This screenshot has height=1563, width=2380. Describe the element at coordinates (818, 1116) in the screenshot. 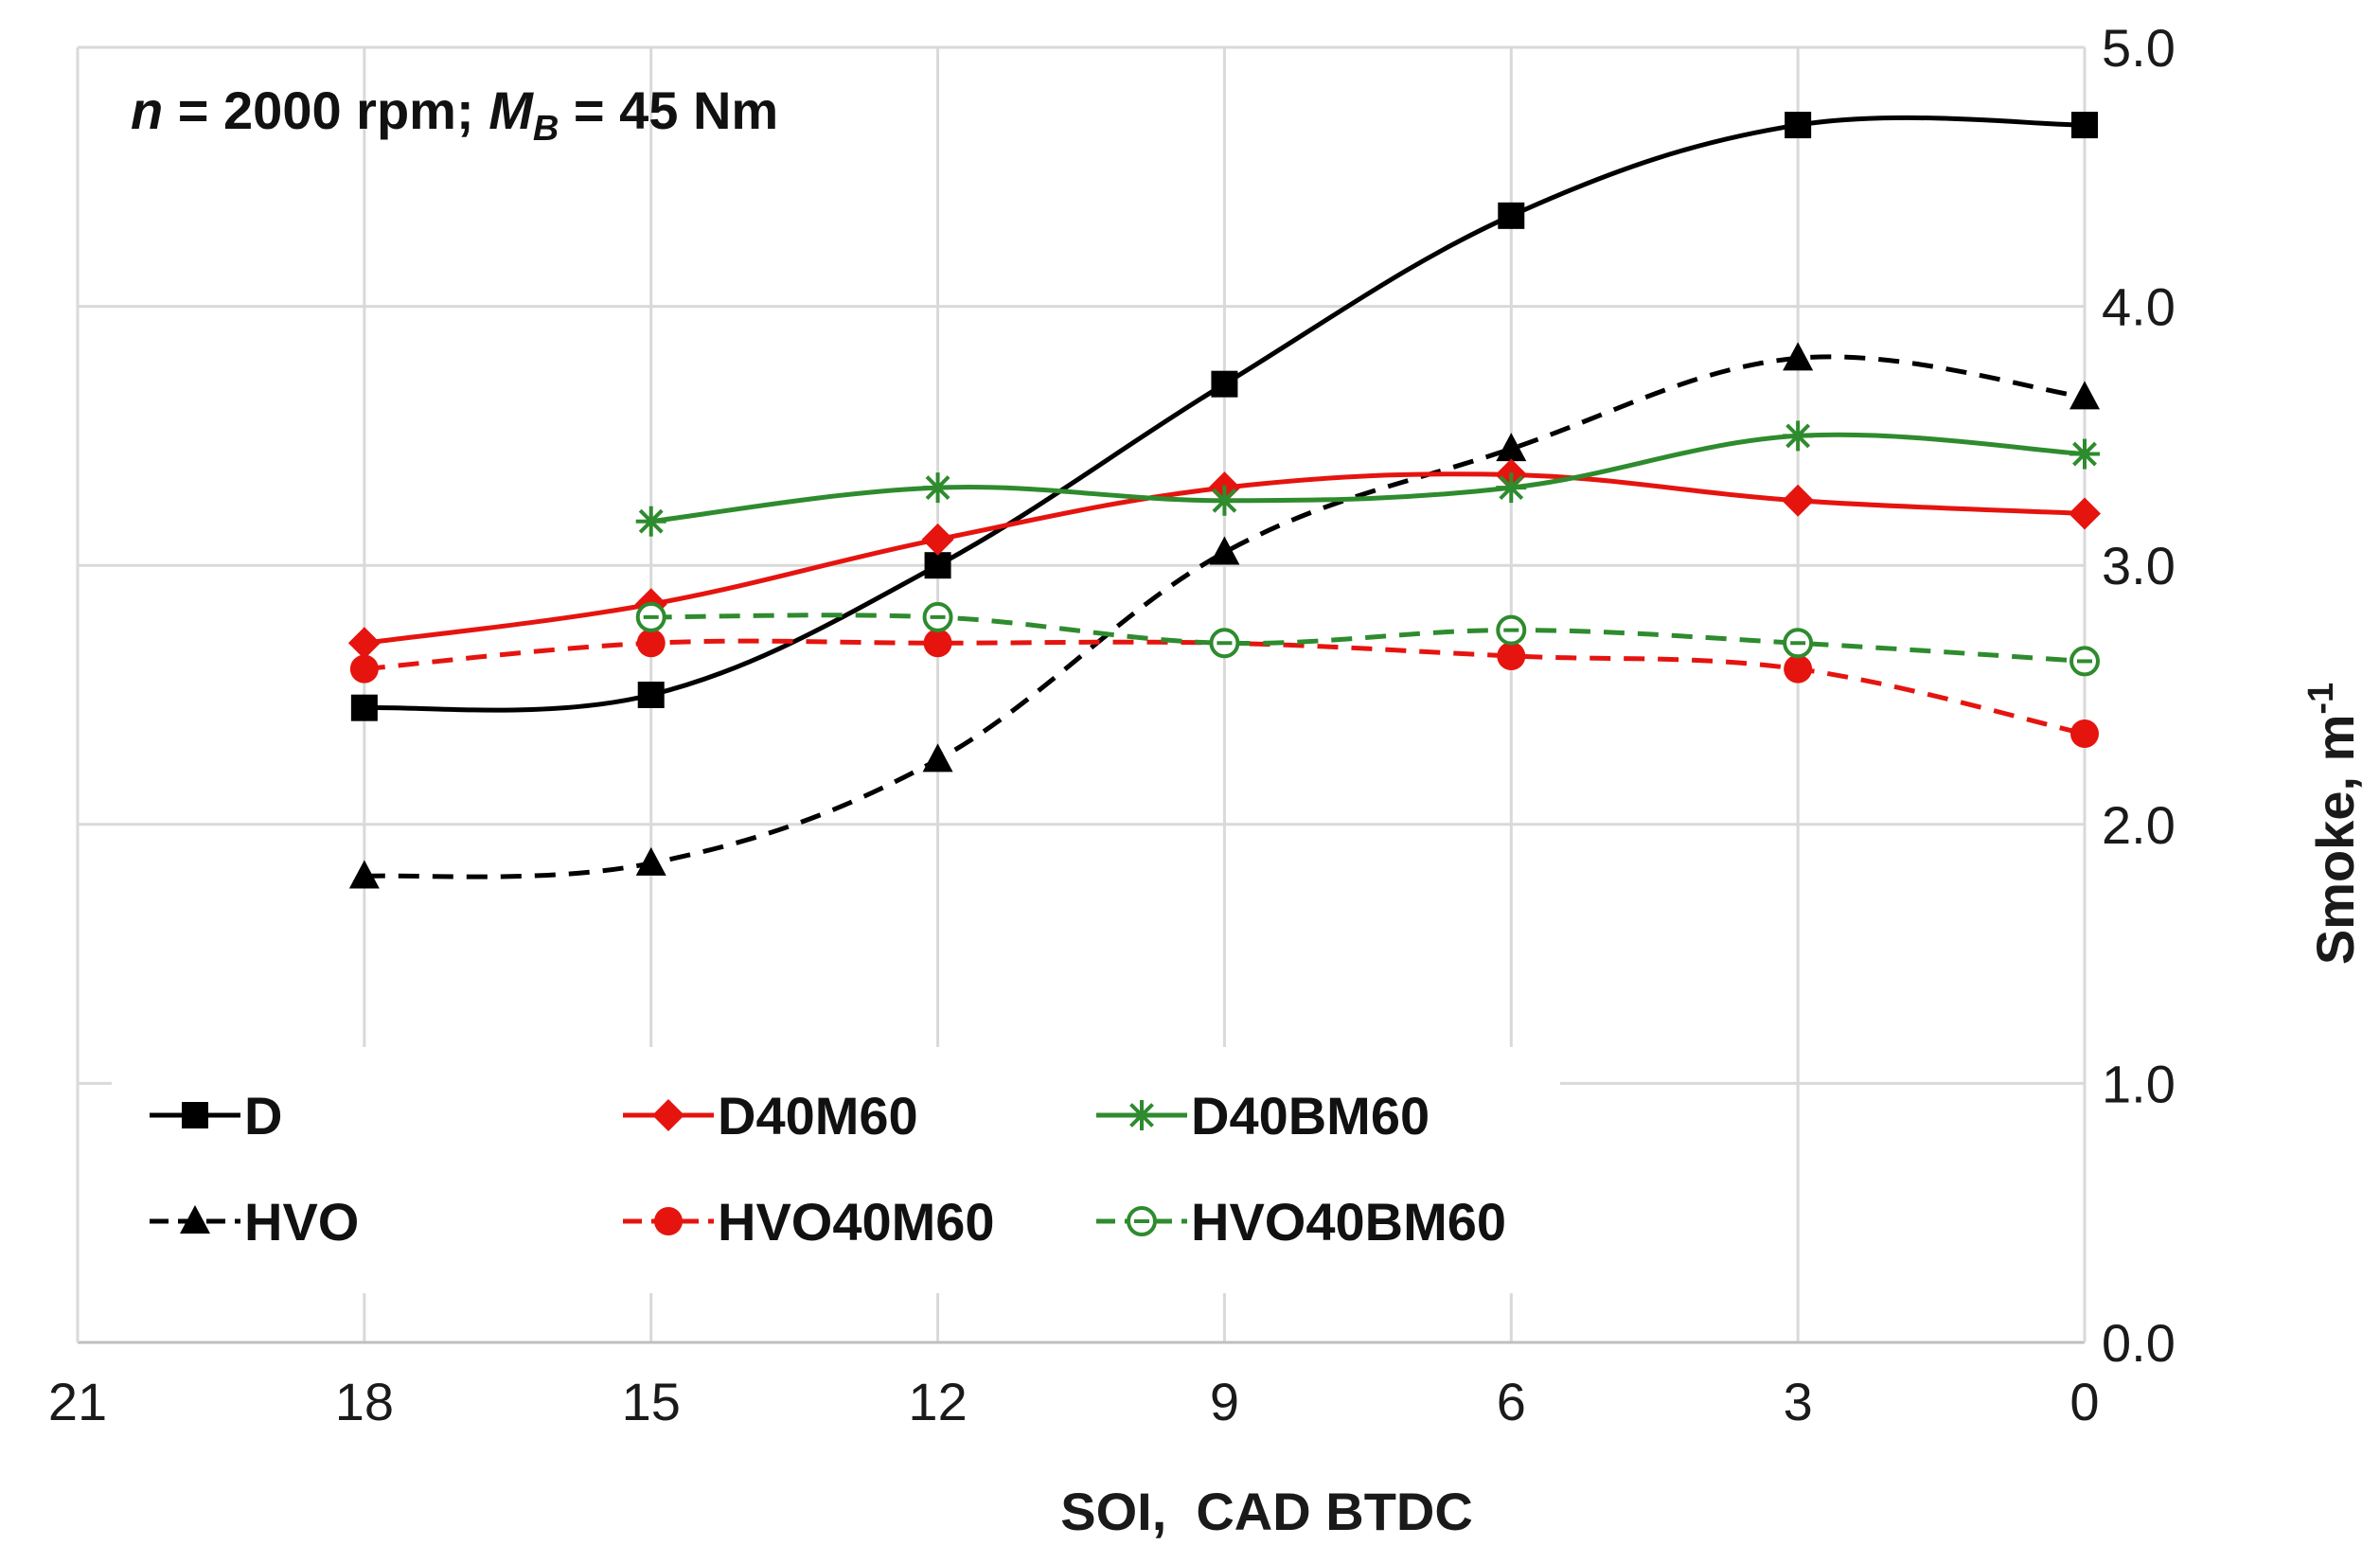

I see `legend-label: D40M60` at that location.